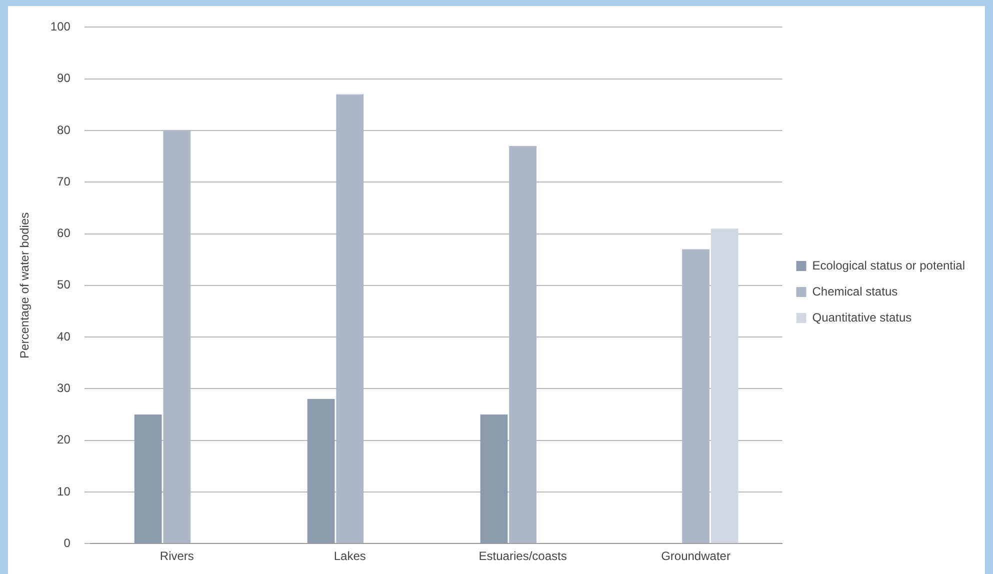 The height and width of the screenshot is (574, 993). Describe the element at coordinates (177, 556) in the screenshot. I see `x-tick-label: Rivers` at that location.